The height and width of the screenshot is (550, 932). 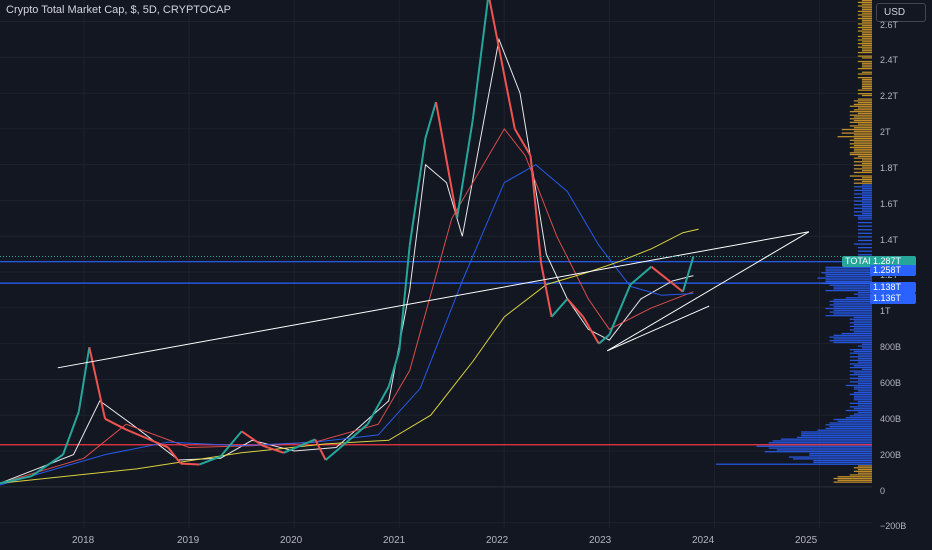 What do you see at coordinates (889, 96) in the screenshot?
I see `y-tick-label: 2.2T` at bounding box center [889, 96].